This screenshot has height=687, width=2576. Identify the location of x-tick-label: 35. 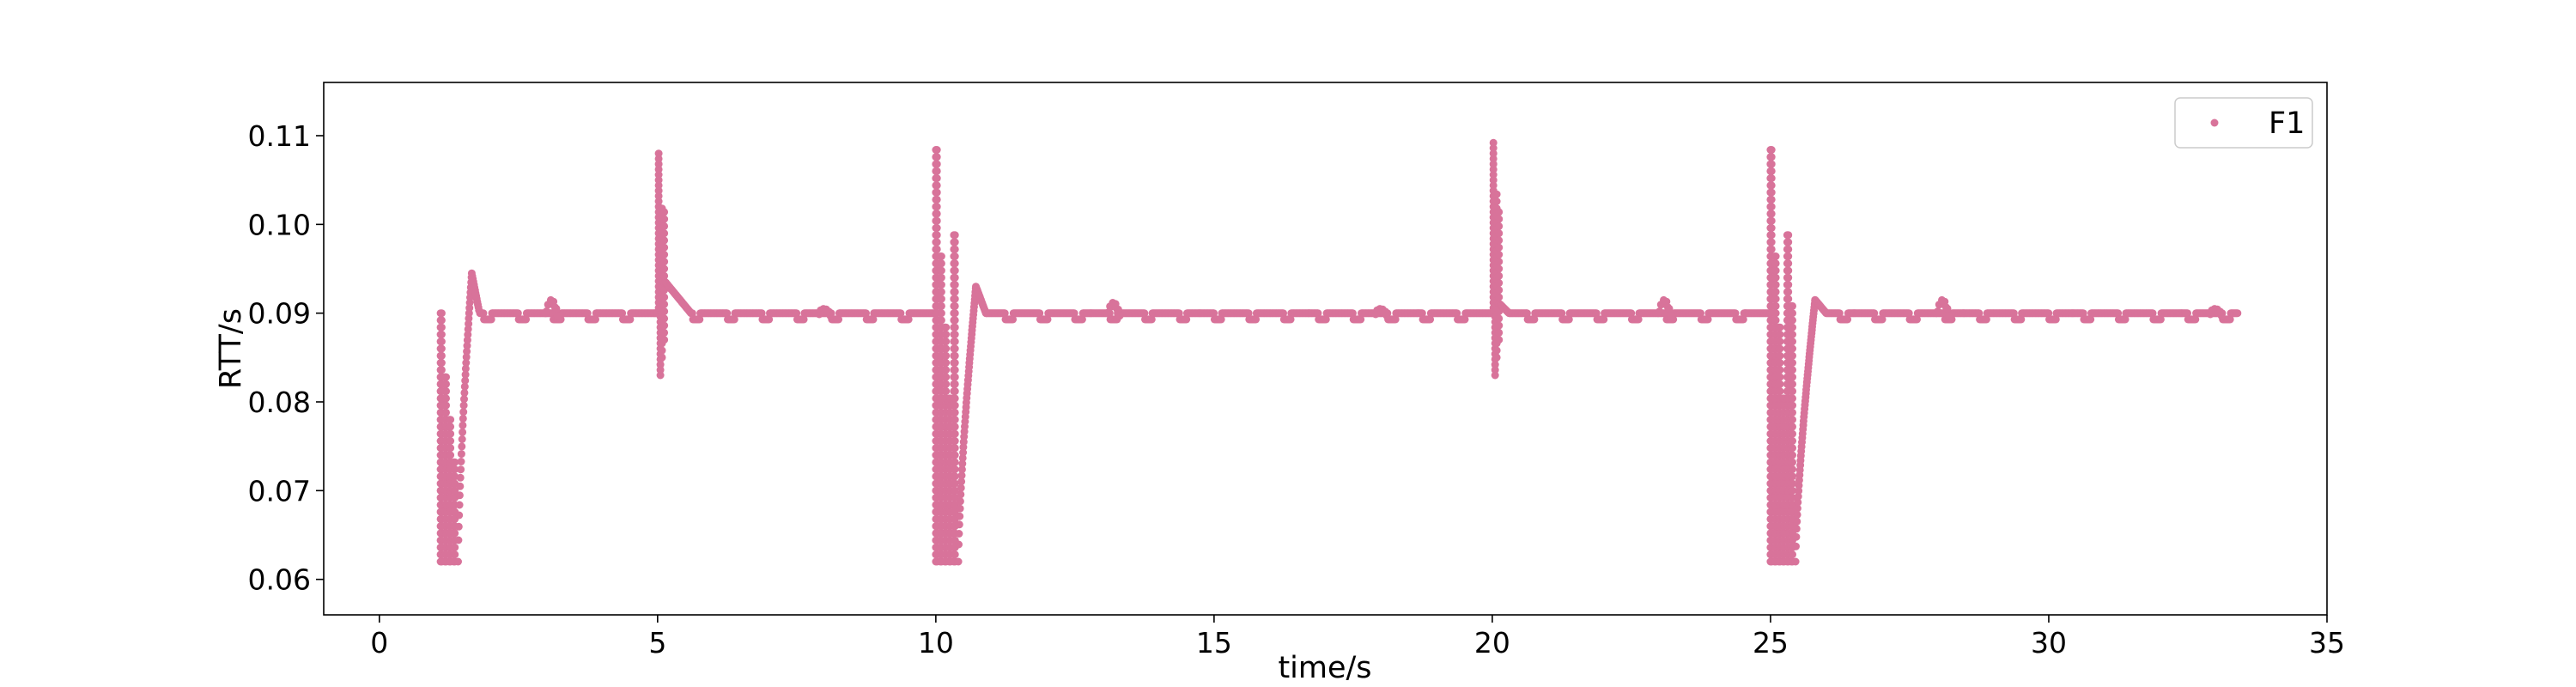
(2327, 643).